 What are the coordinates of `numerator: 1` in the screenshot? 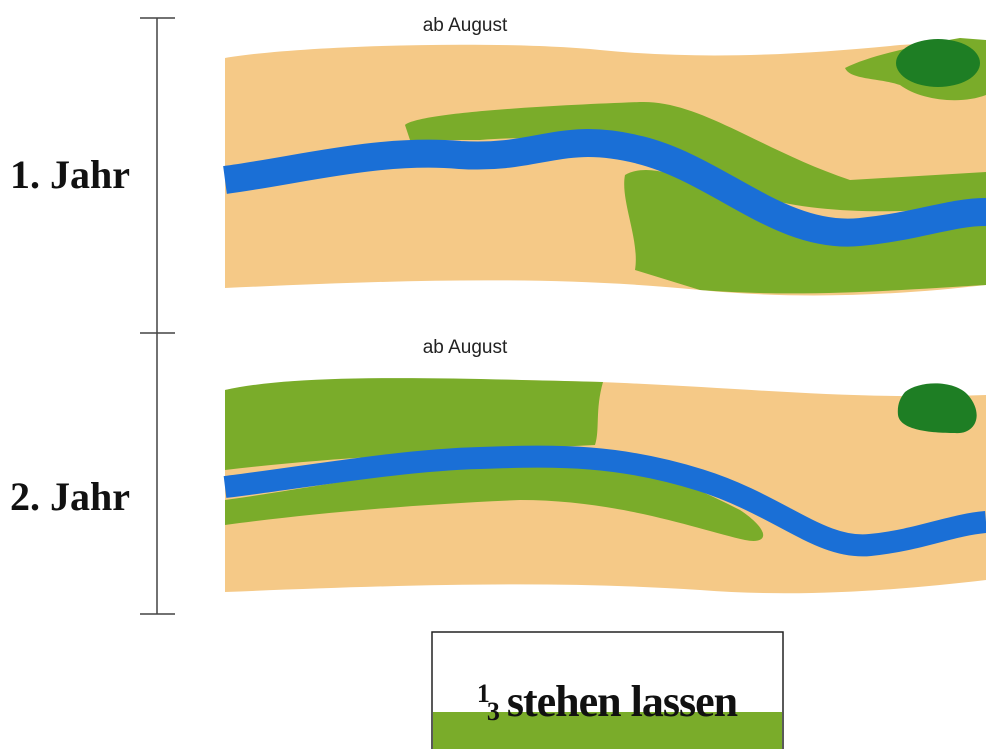 It's located at (483, 693).